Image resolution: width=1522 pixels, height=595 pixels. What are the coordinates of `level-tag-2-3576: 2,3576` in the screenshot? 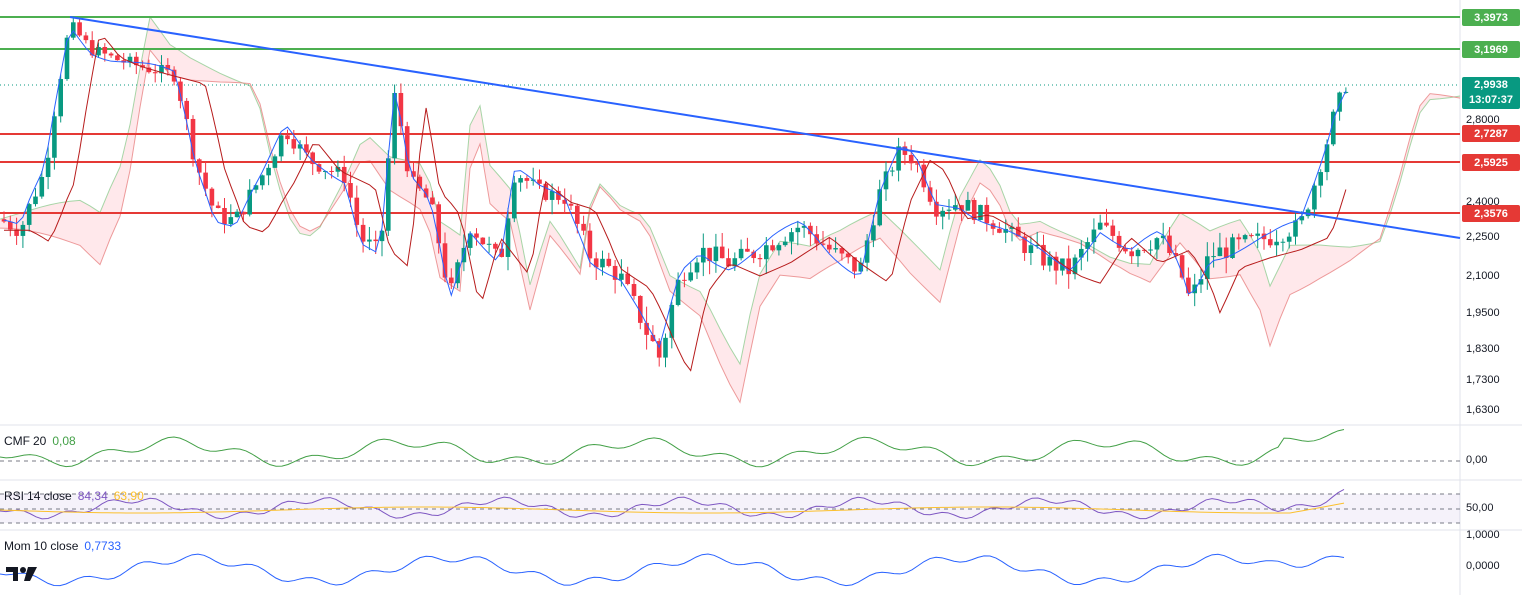 It's located at (1491, 213).